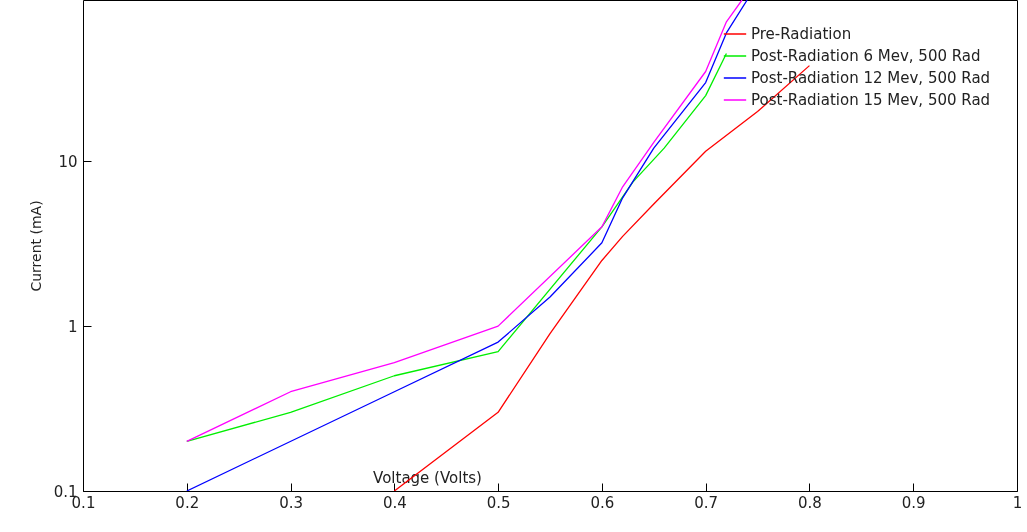 The width and height of the screenshot is (1027, 532). Describe the element at coordinates (187, 502) in the screenshot. I see `x-tick-label: 0.2` at that location.